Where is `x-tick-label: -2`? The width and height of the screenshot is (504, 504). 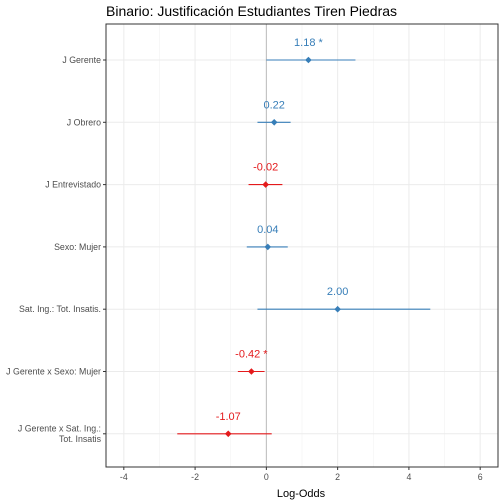
x-tick-label: -2 is located at coordinates (195, 477).